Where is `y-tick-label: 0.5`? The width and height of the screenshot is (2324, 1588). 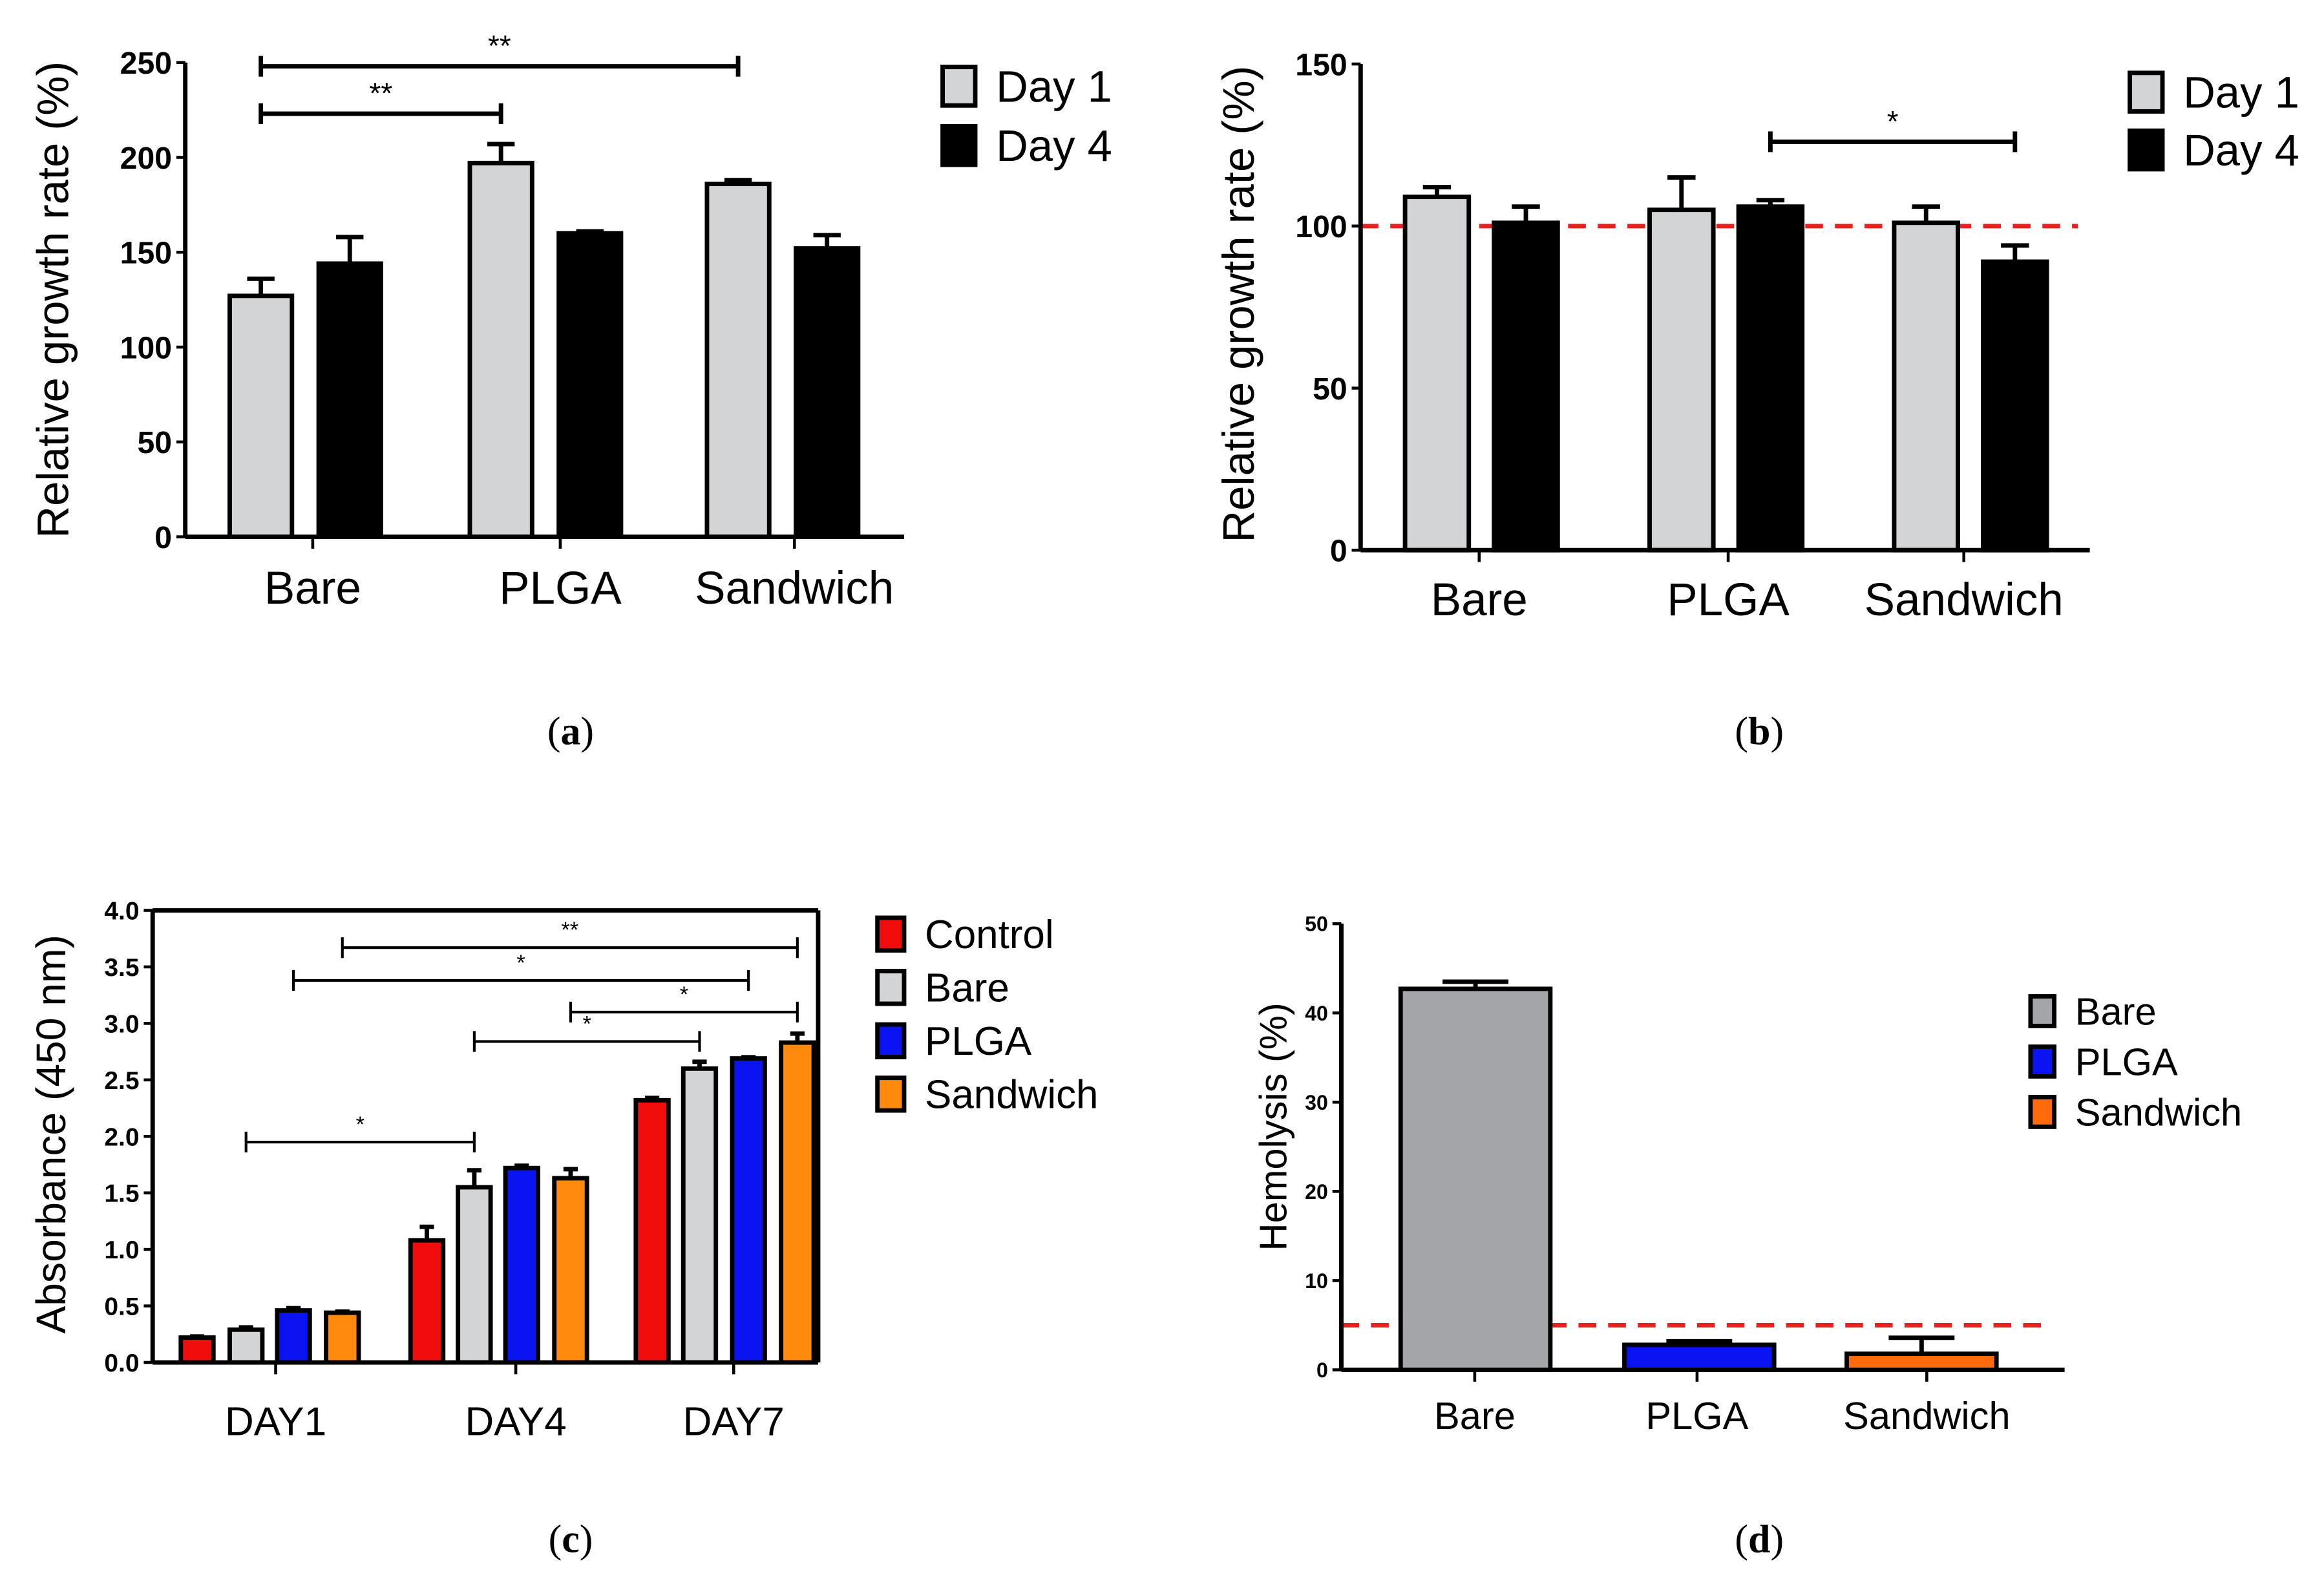
y-tick-label: 0.5 is located at coordinates (121, 1307).